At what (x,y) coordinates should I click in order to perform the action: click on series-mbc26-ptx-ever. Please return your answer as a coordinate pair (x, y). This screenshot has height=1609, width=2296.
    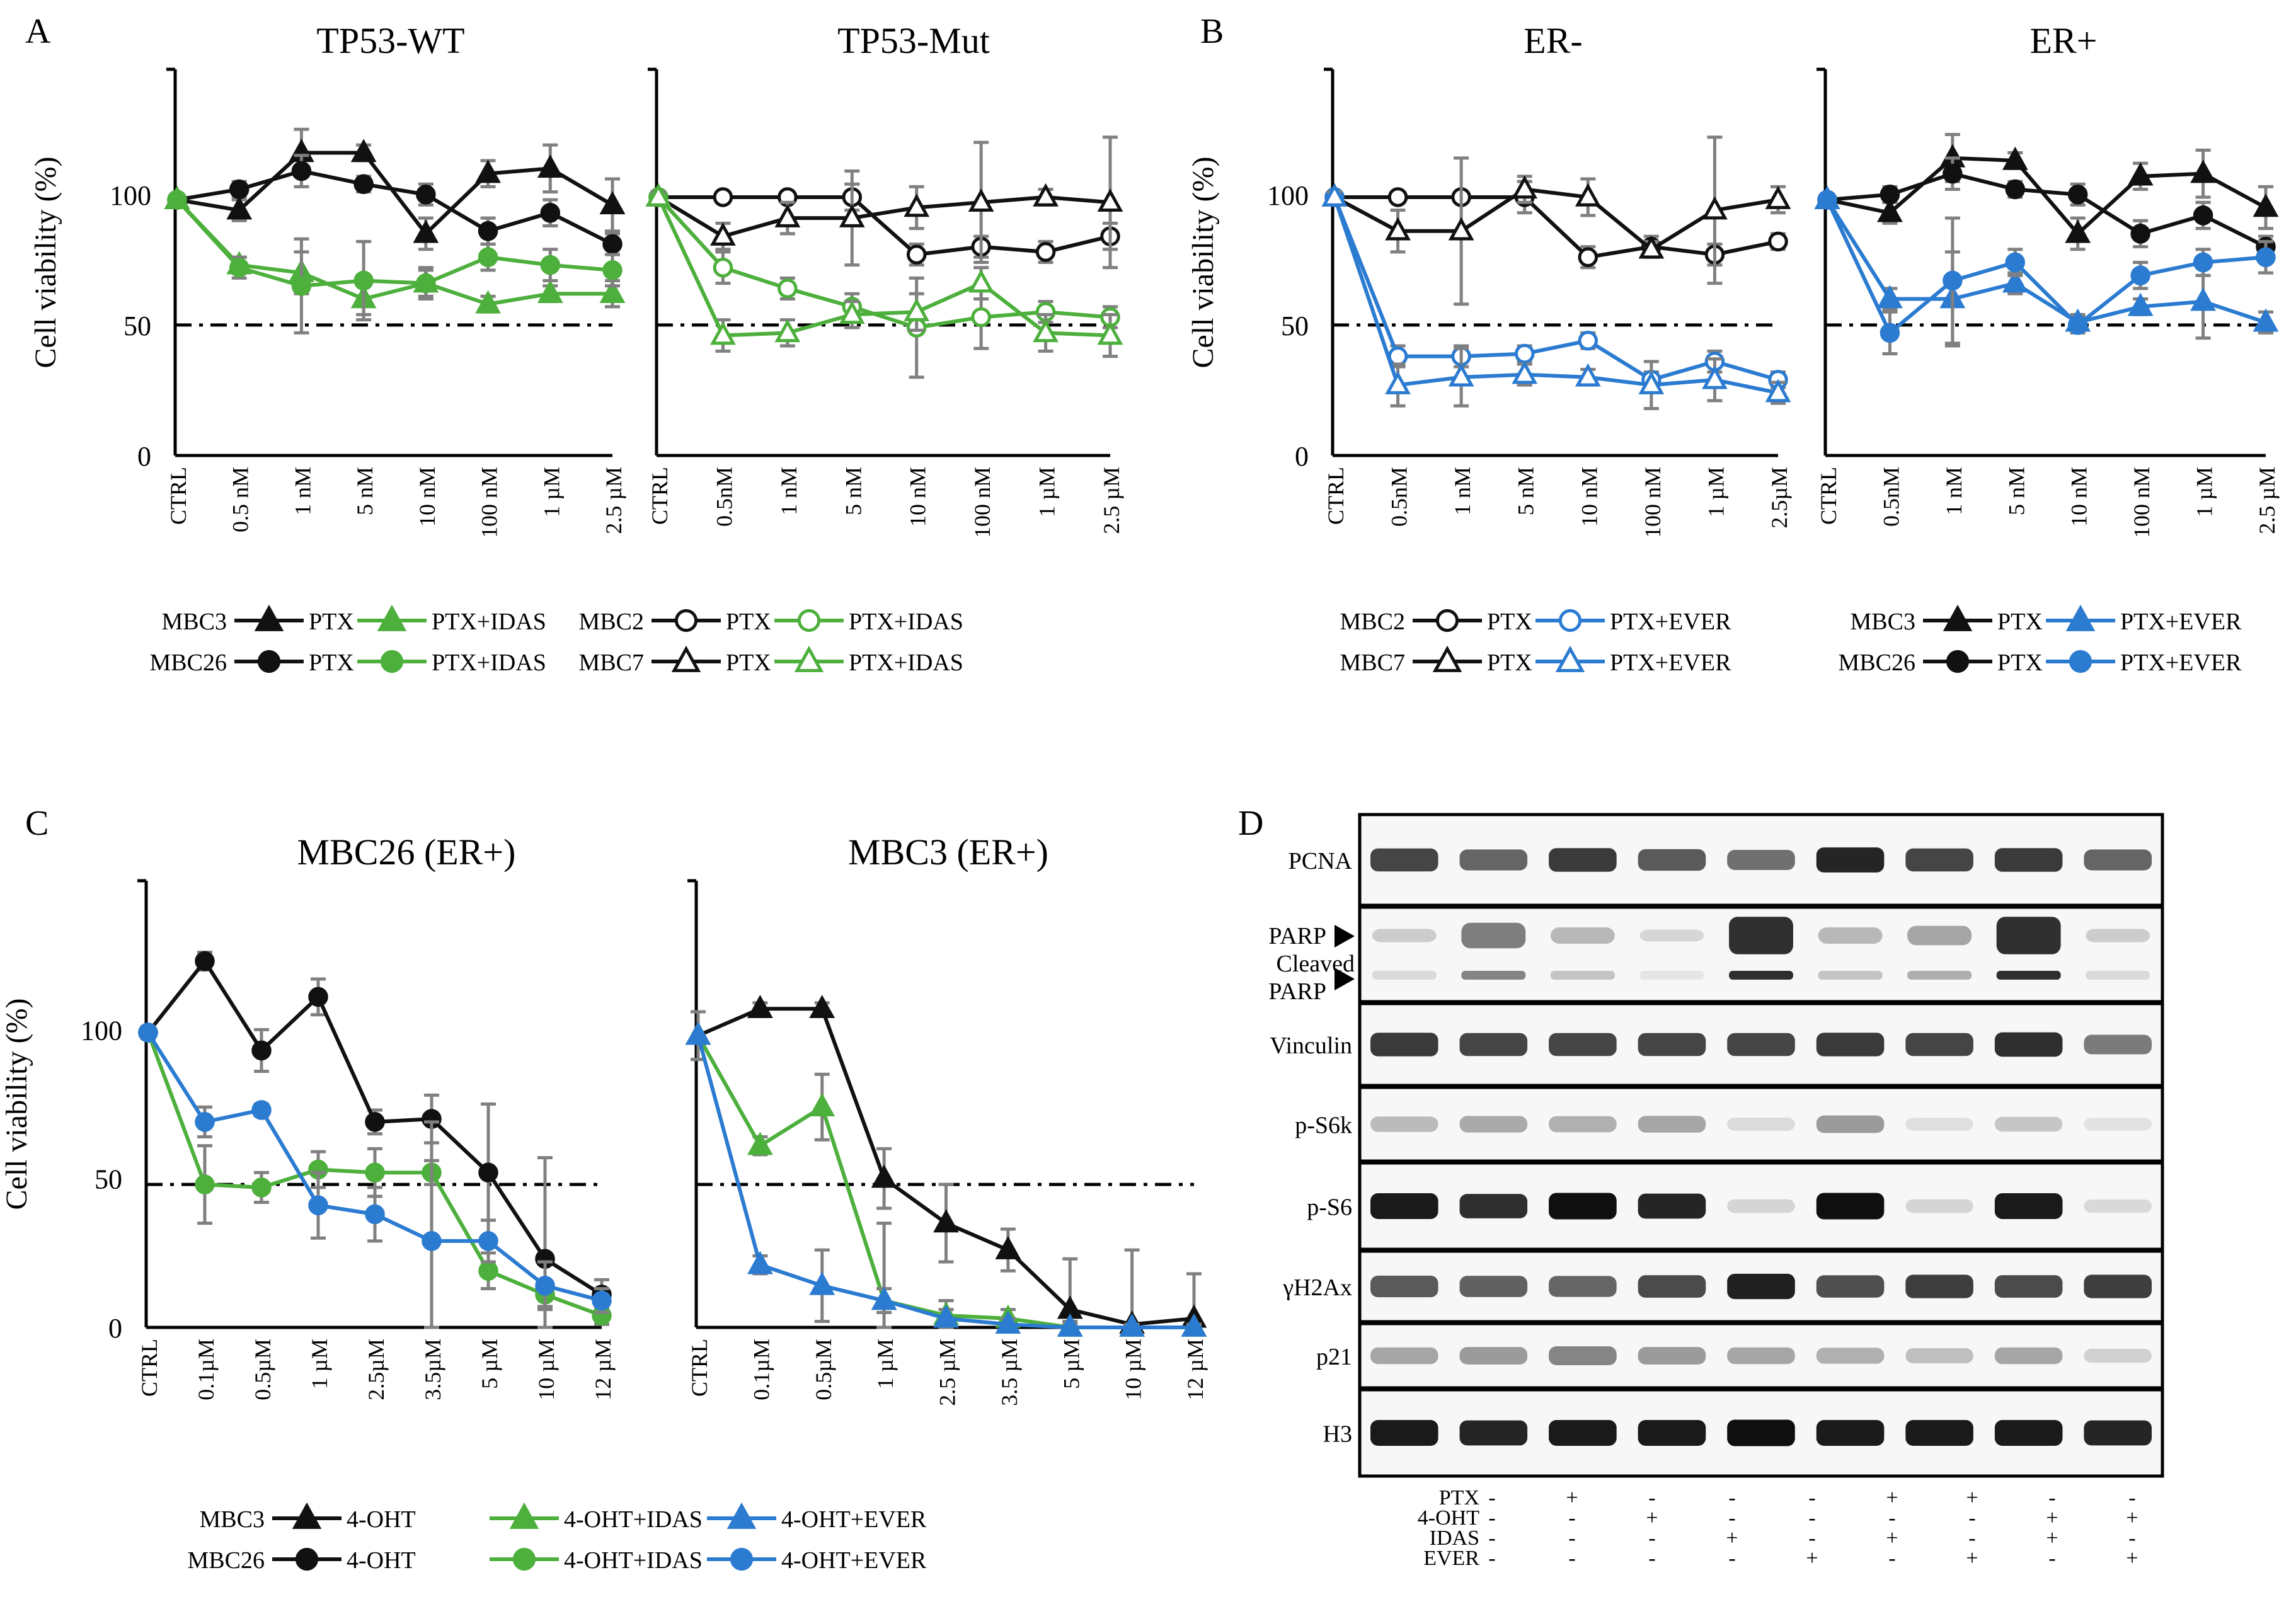
    Looking at the image, I should click on (2046, 272).